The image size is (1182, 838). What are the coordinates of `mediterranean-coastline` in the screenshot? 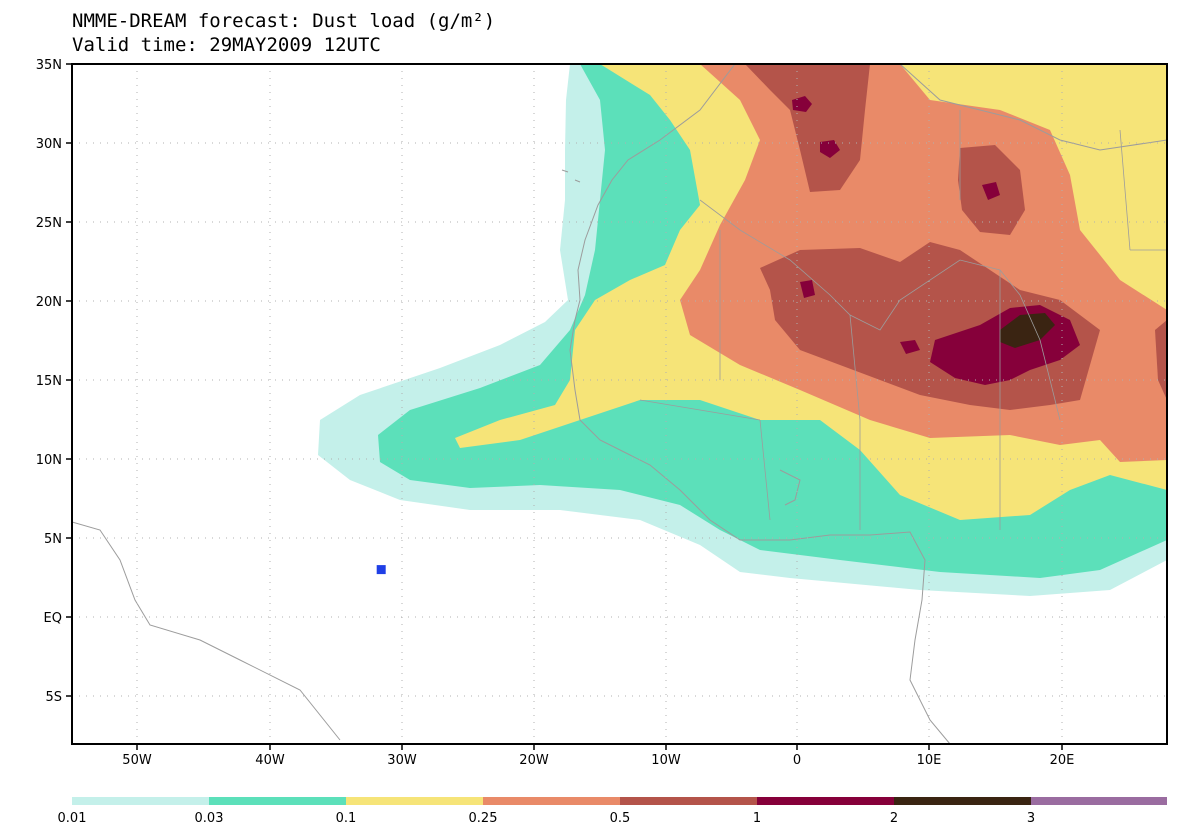 It's located at (1033, 107).